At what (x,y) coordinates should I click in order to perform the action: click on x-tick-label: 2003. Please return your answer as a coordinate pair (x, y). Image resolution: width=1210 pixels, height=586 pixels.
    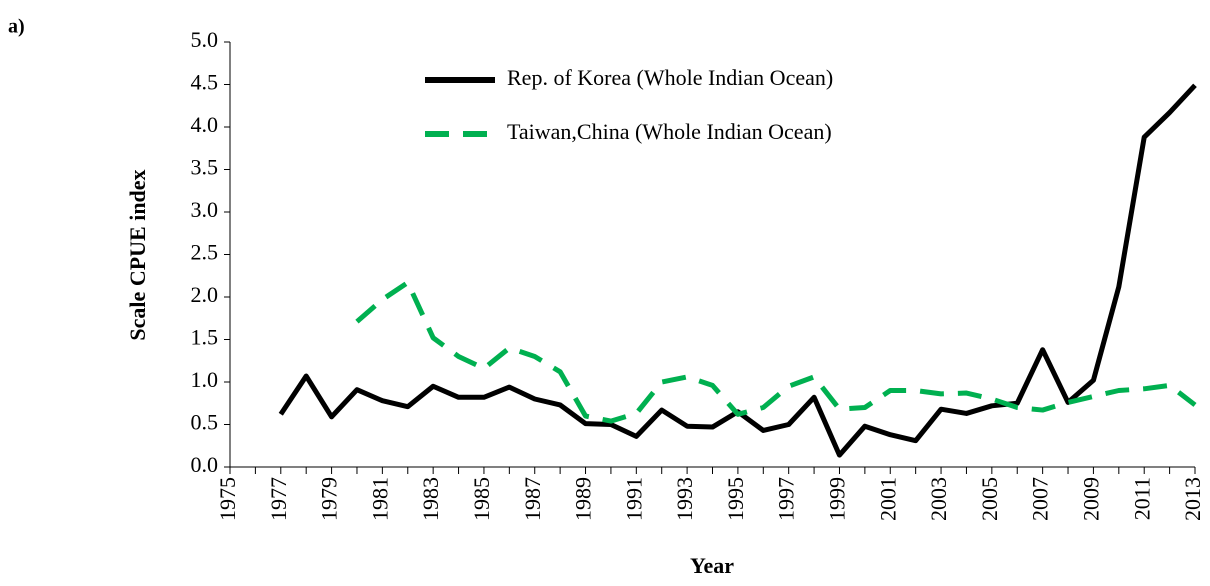
    Looking at the image, I should click on (938, 499).